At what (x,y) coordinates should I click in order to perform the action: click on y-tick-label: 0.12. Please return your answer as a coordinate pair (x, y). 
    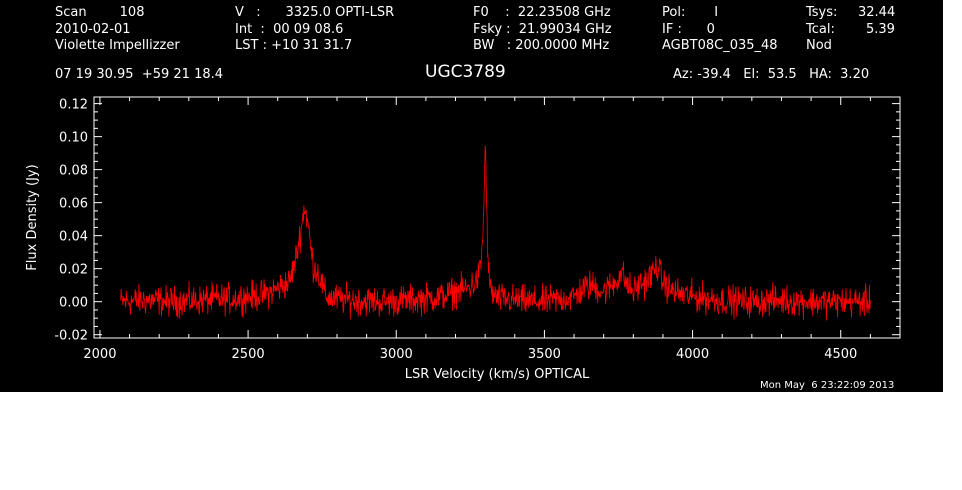
    Looking at the image, I should click on (73, 105).